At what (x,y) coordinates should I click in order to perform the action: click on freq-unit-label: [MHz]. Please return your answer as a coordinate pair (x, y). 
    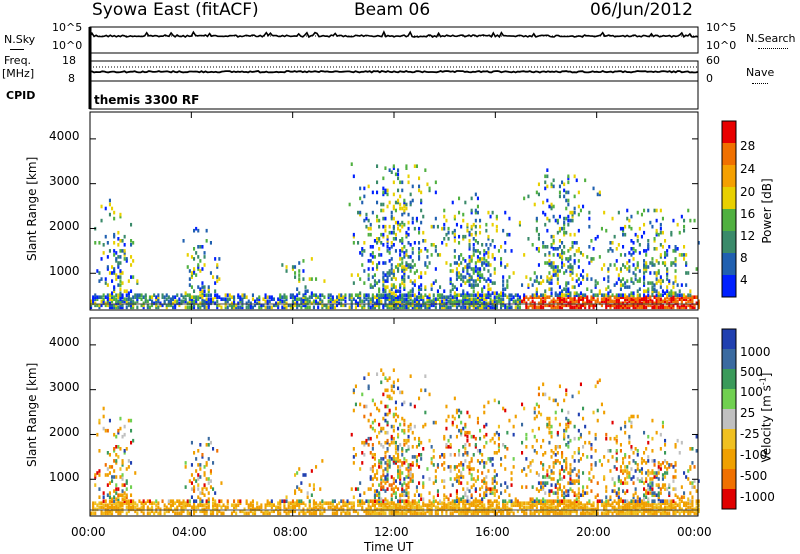
    Looking at the image, I should click on (18, 73).